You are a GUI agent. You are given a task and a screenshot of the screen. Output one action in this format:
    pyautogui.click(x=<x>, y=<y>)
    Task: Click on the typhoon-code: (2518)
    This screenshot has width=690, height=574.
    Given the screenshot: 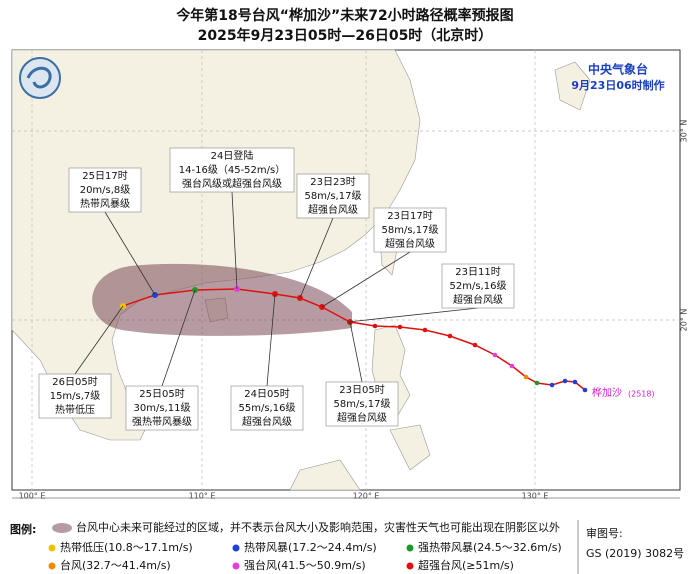 What is the action you would take?
    pyautogui.click(x=641, y=394)
    